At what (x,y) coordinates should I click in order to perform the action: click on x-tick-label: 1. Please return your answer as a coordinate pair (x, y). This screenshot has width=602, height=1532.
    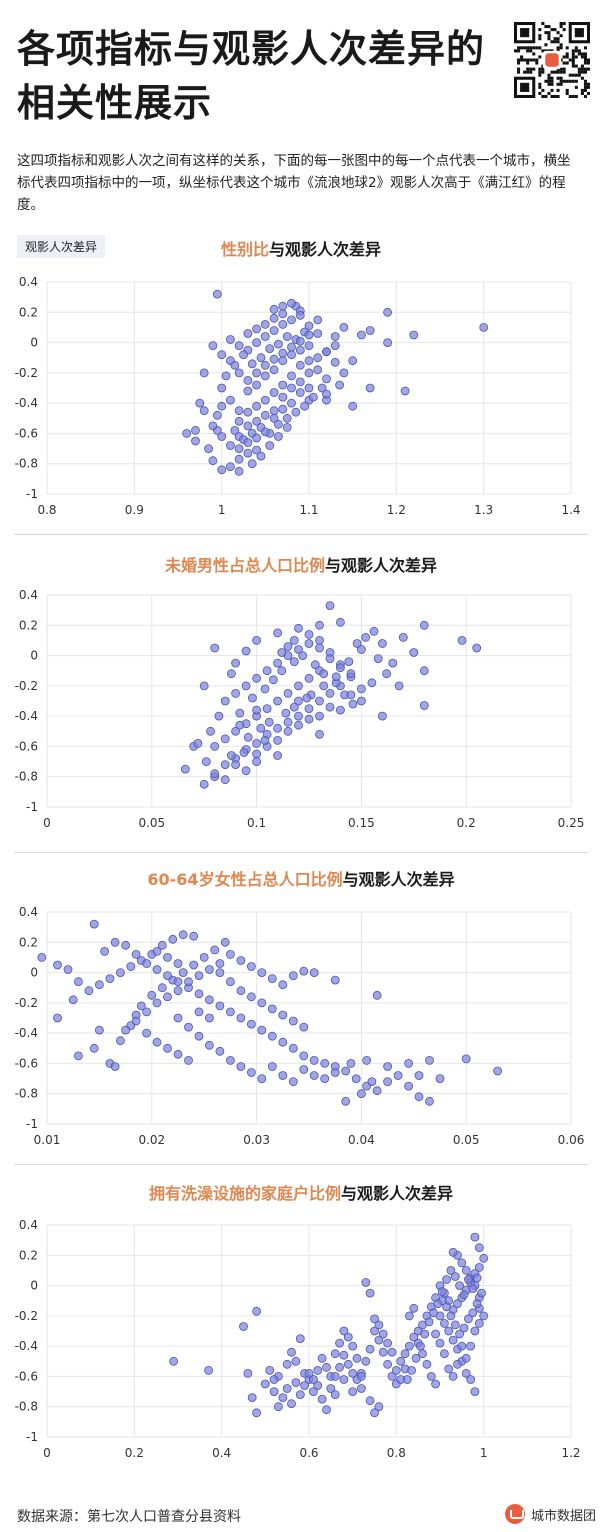
    Looking at the image, I should click on (222, 510).